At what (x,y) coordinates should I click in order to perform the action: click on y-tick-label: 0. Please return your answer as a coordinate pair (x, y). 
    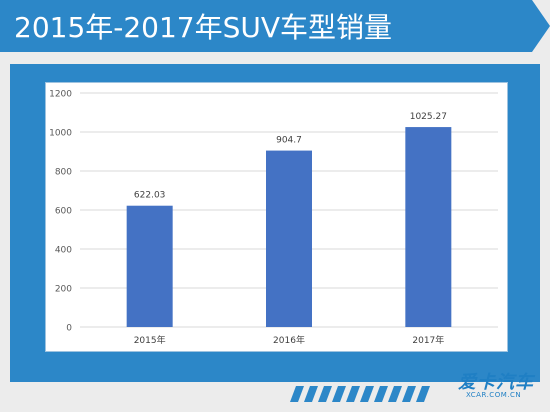
    Looking at the image, I should click on (69, 329).